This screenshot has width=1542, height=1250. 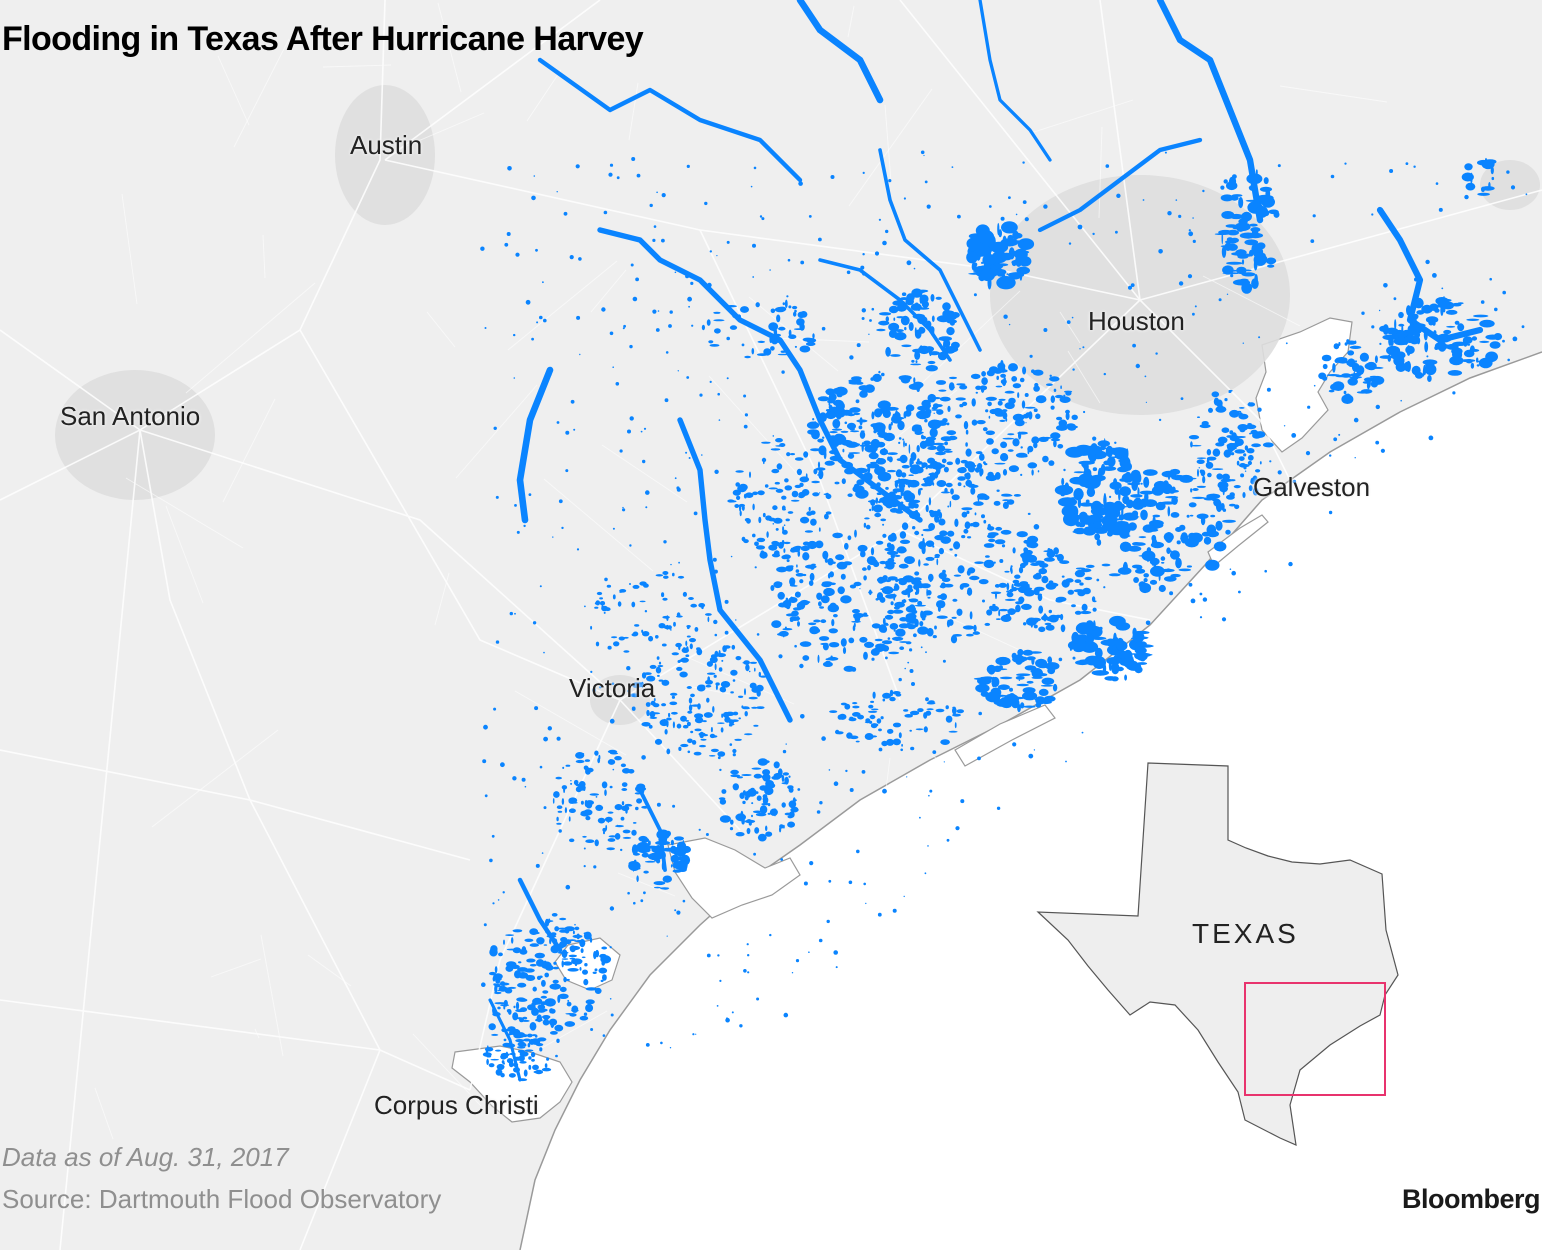 What do you see at coordinates (130, 416) in the screenshot?
I see `city-label-san-antonio: San Antonio` at bounding box center [130, 416].